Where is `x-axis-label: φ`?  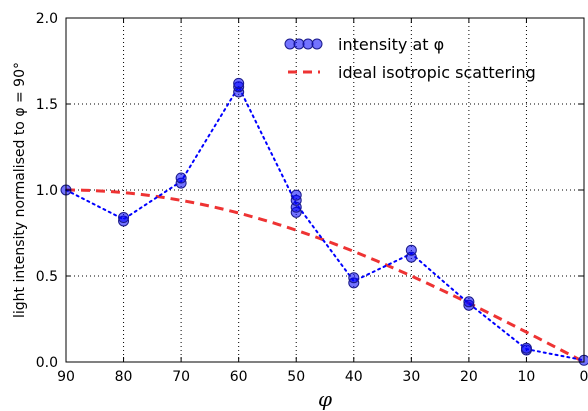
x-axis-label: φ is located at coordinates (325, 399).